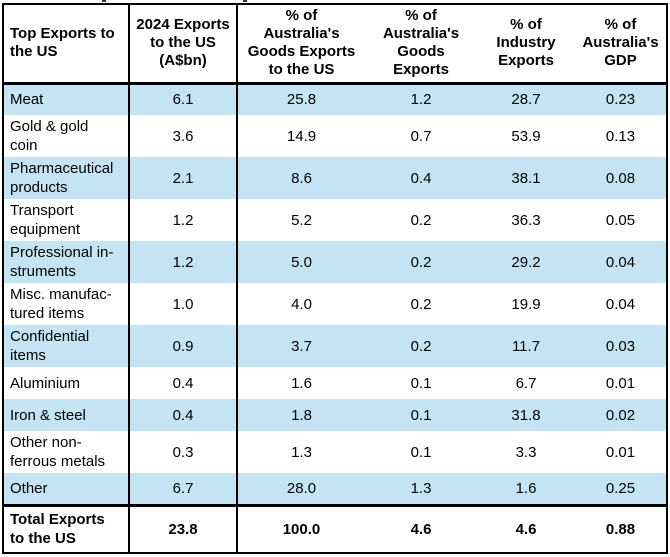 The height and width of the screenshot is (557, 670). What do you see at coordinates (421, 43) in the screenshot?
I see `header-cell-pct-goods-exports: % of Australia's Goods Exports` at bounding box center [421, 43].